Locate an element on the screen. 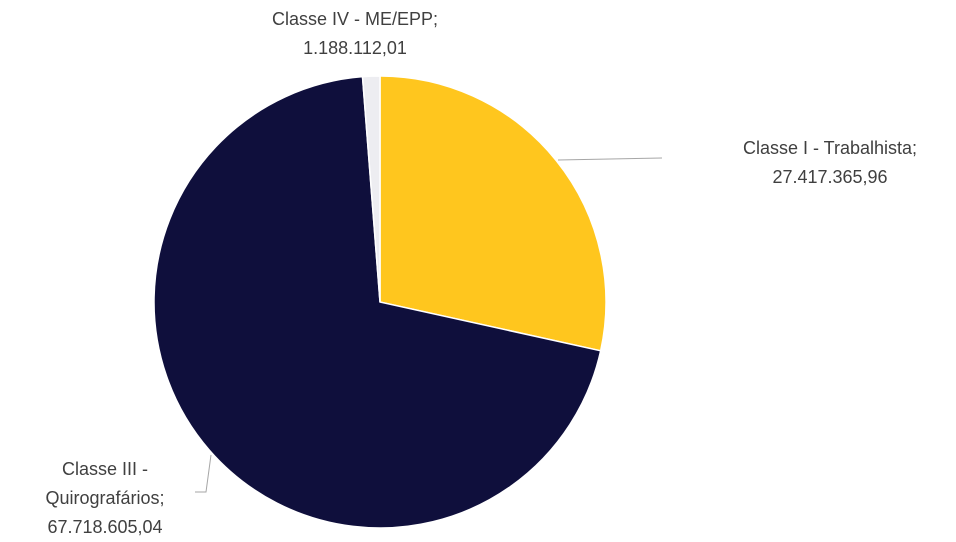 The width and height of the screenshot is (956, 542). data-label-value: 1.188.112,01 is located at coordinates (355, 48).